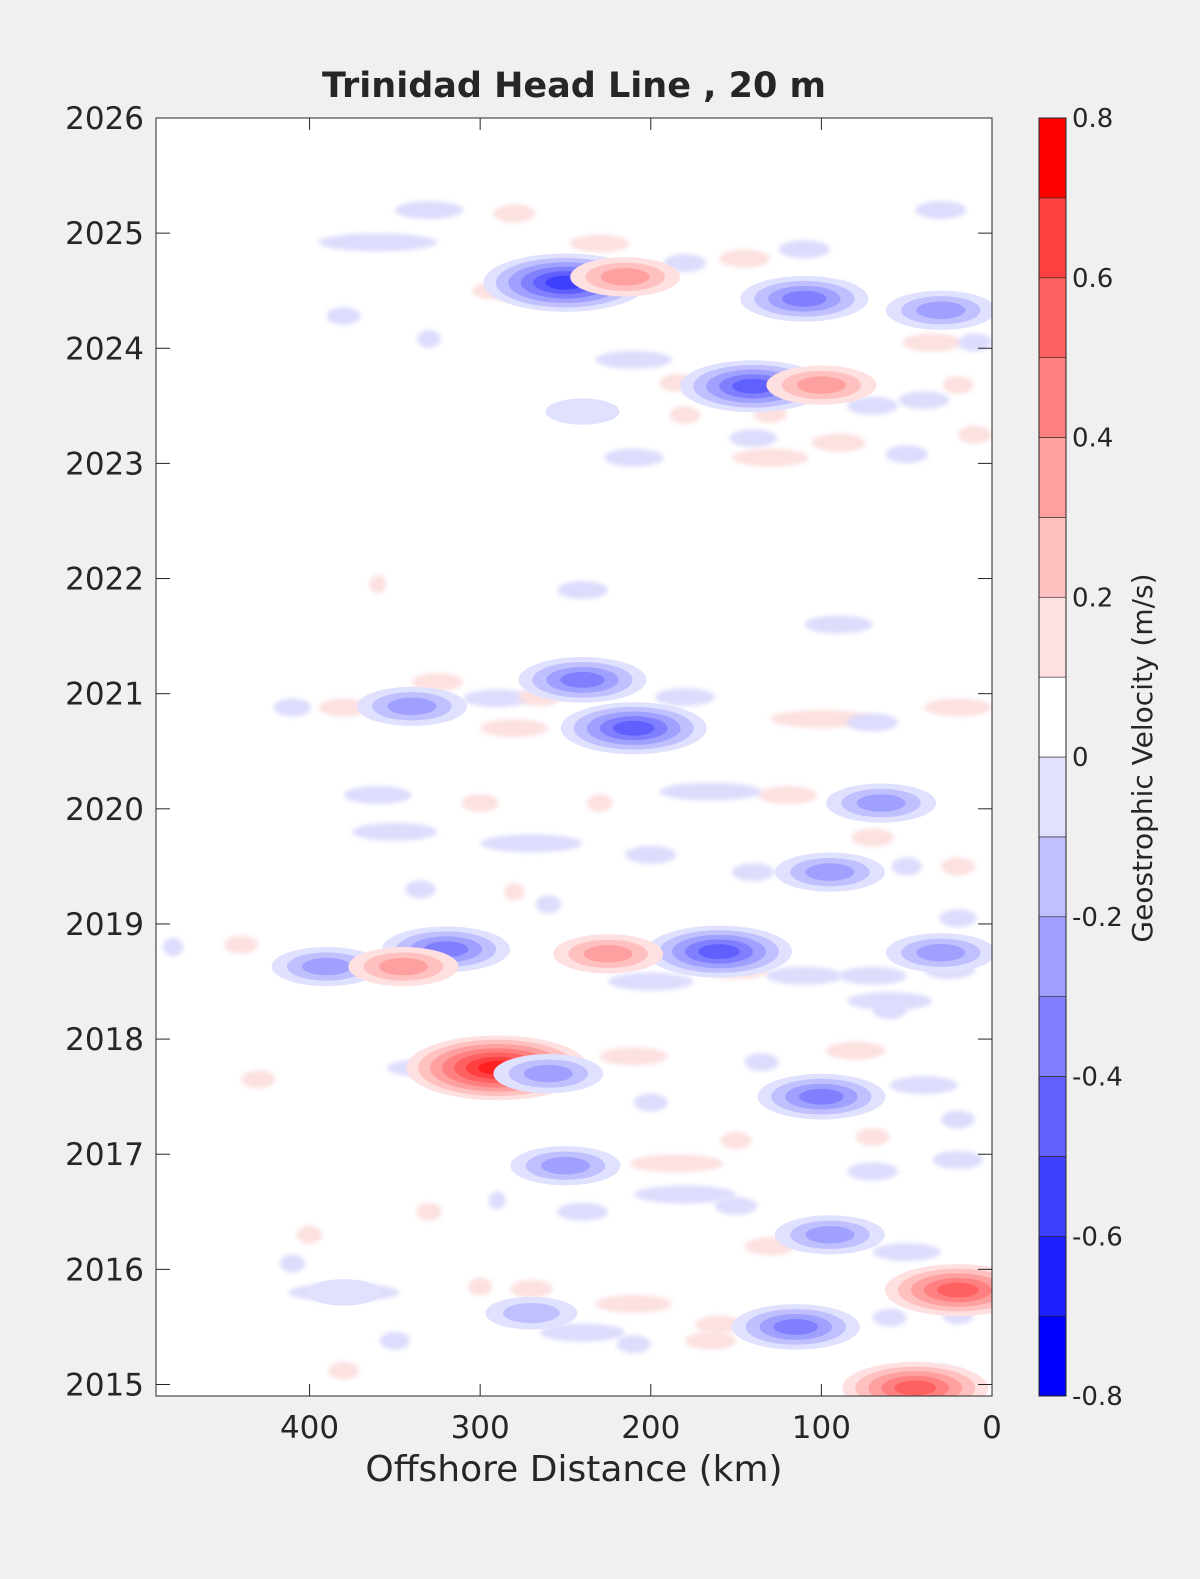  Describe the element at coordinates (104, 810) in the screenshot. I see `y-tick-label: 2020` at that location.